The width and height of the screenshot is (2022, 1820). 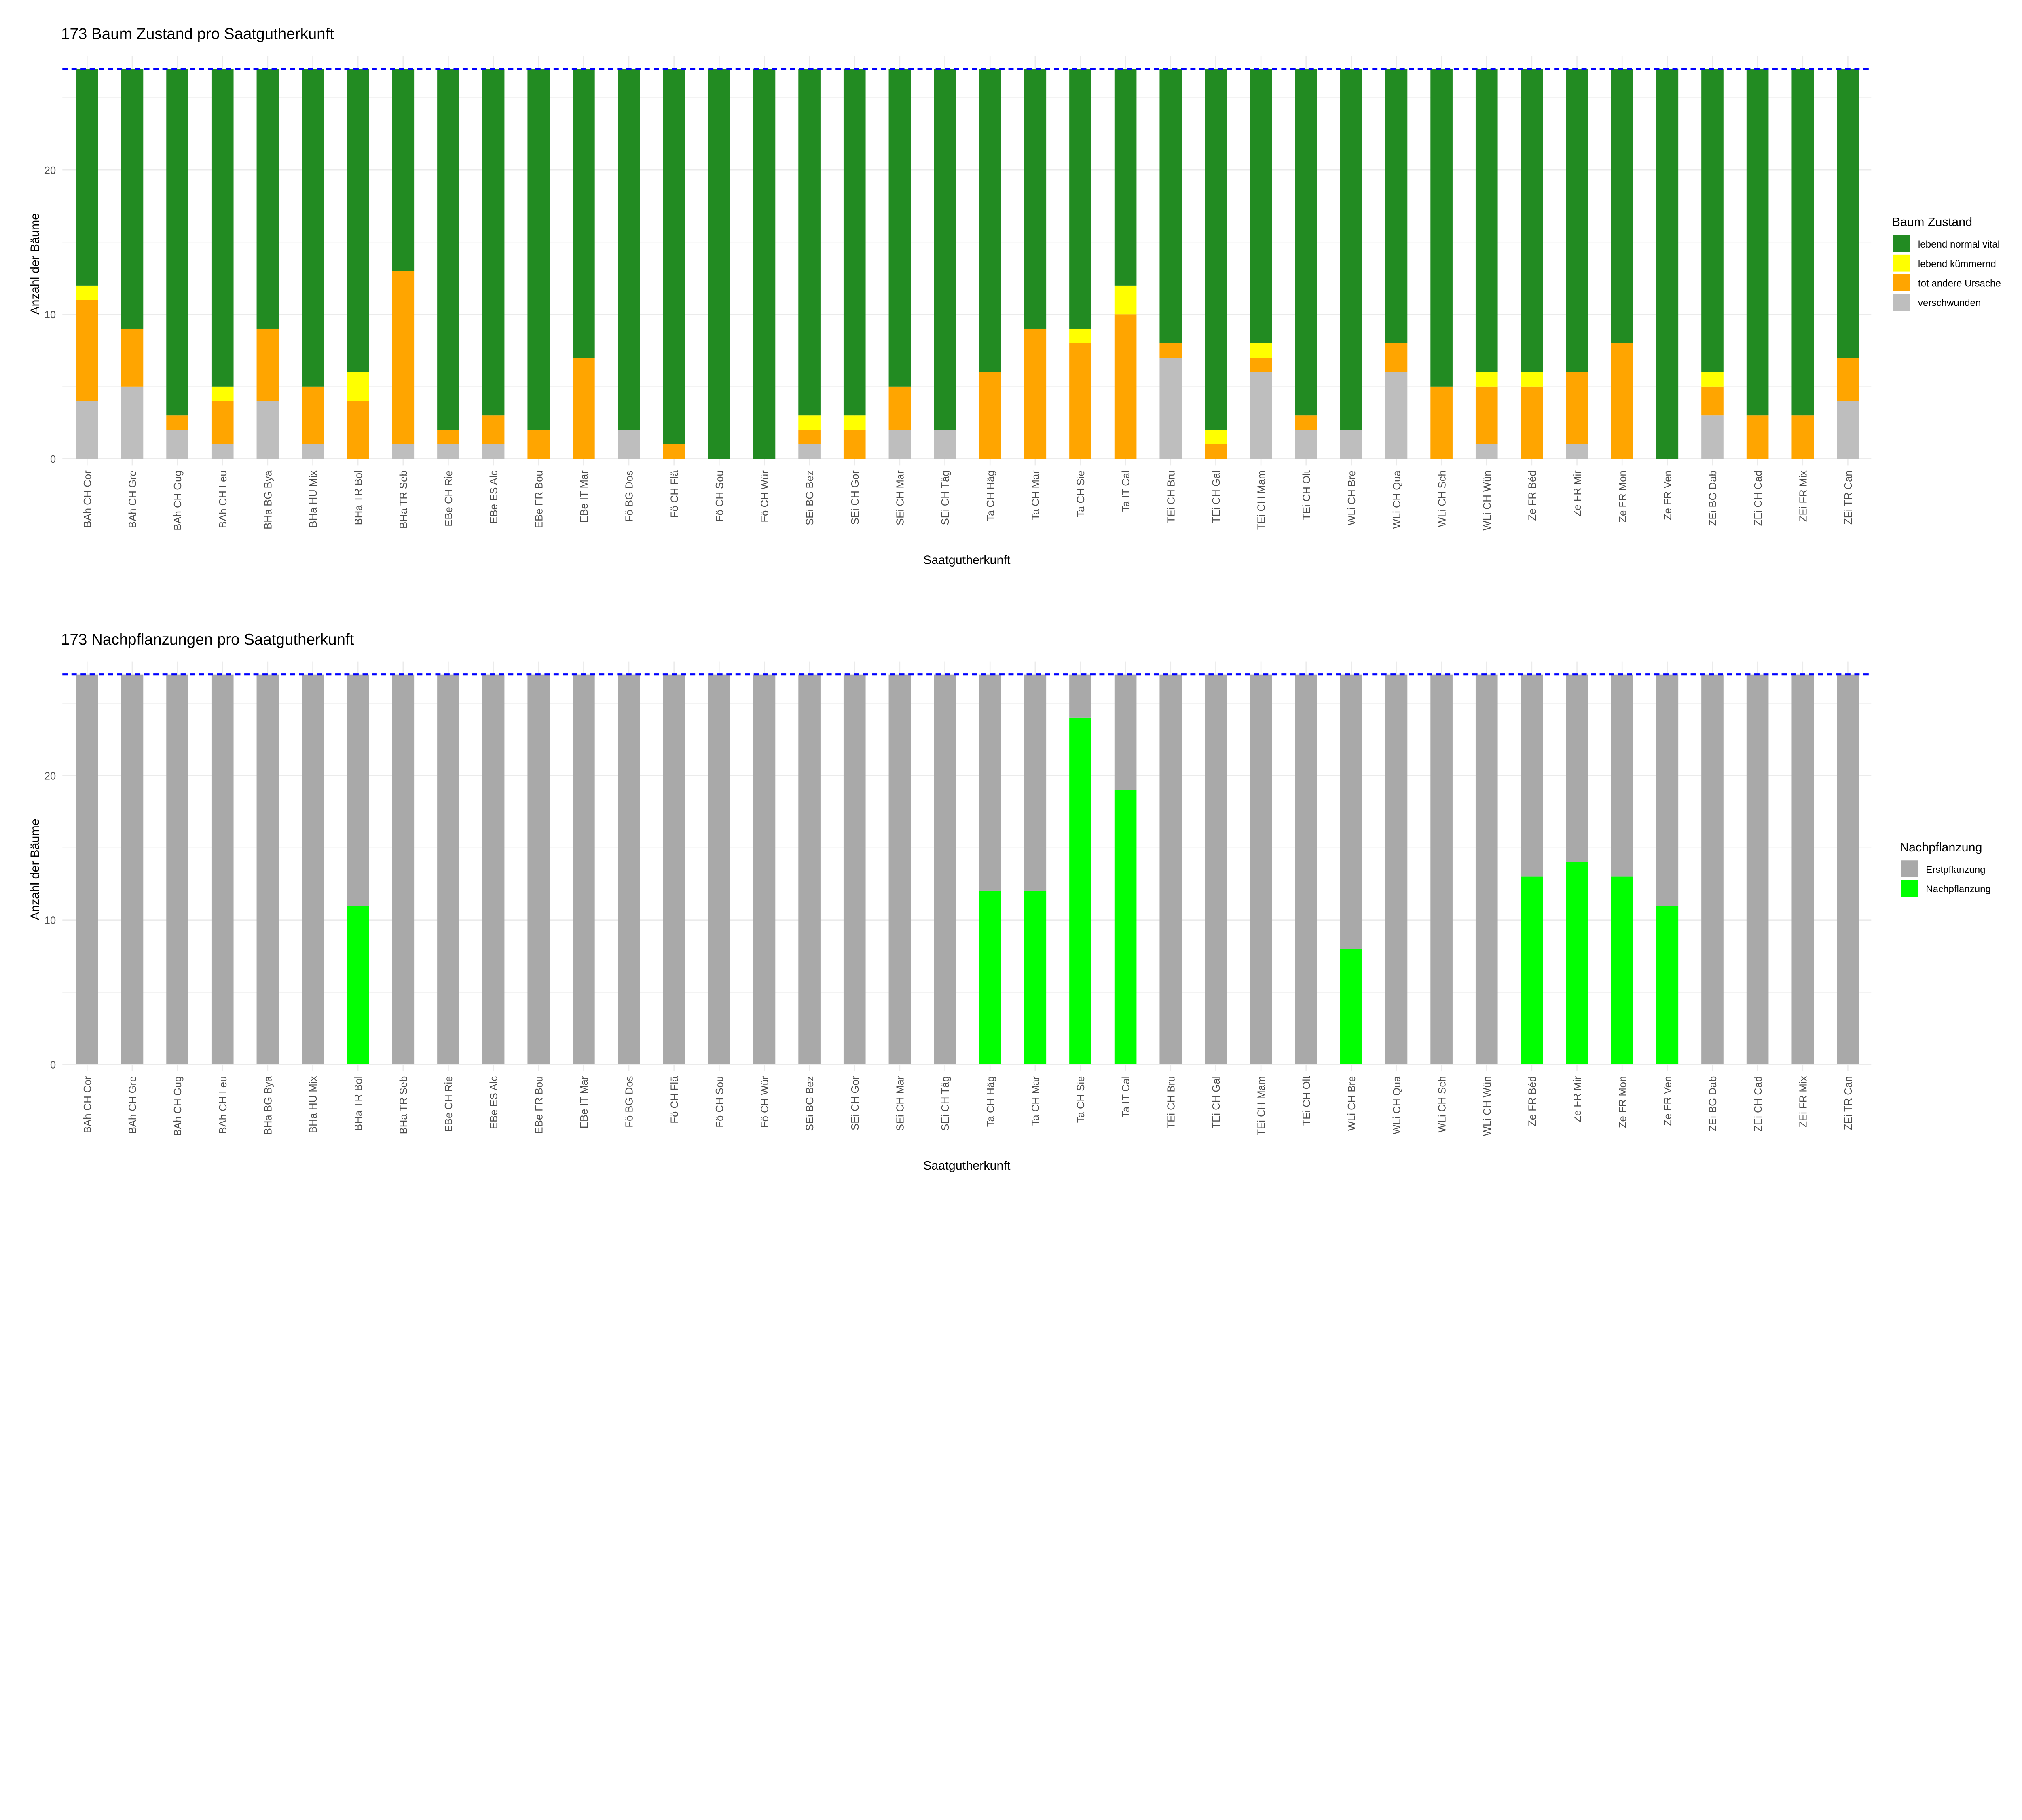 I want to click on x-axis-title: Saatgutherkunft, so click(x=967, y=560).